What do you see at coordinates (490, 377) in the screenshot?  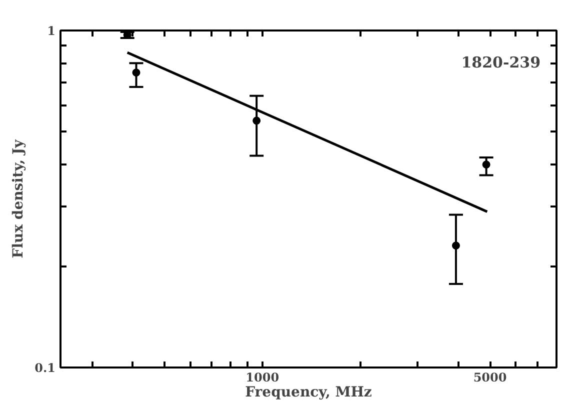 I see `x-tick-label: 5000` at bounding box center [490, 377].